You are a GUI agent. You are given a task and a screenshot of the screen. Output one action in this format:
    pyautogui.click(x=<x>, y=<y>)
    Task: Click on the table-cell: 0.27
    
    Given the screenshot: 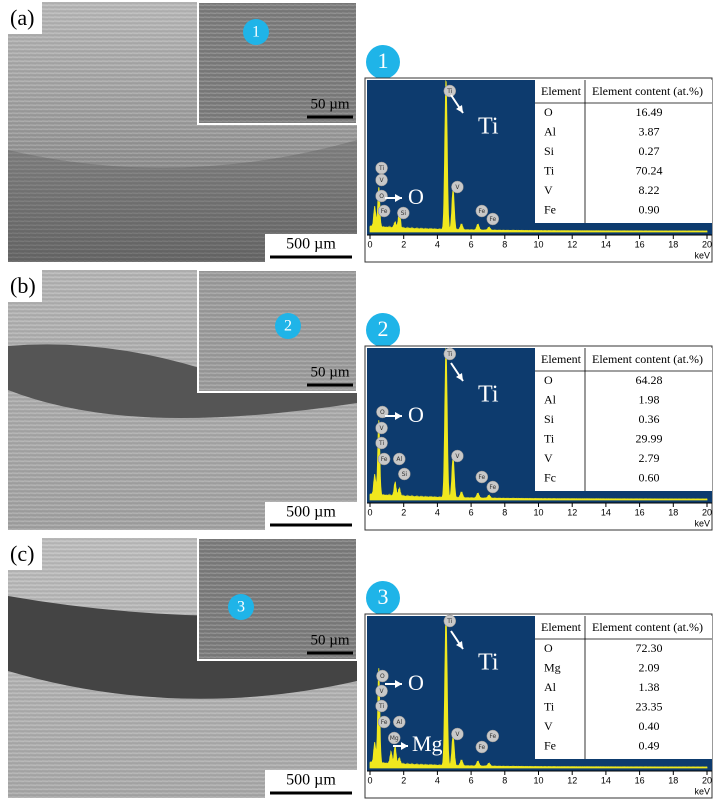 What is the action you would take?
    pyautogui.click(x=649, y=151)
    